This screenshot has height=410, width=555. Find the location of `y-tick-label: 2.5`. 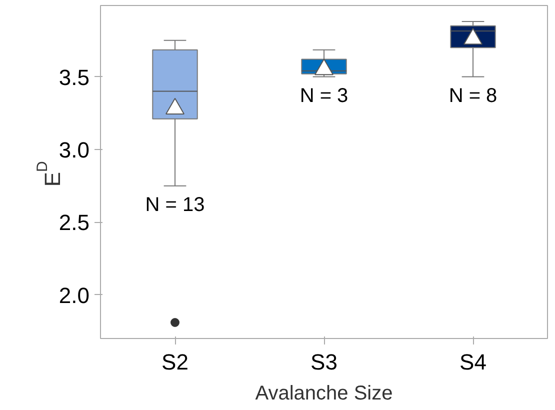

y-tick-label: 2.5 is located at coordinates (74, 223).